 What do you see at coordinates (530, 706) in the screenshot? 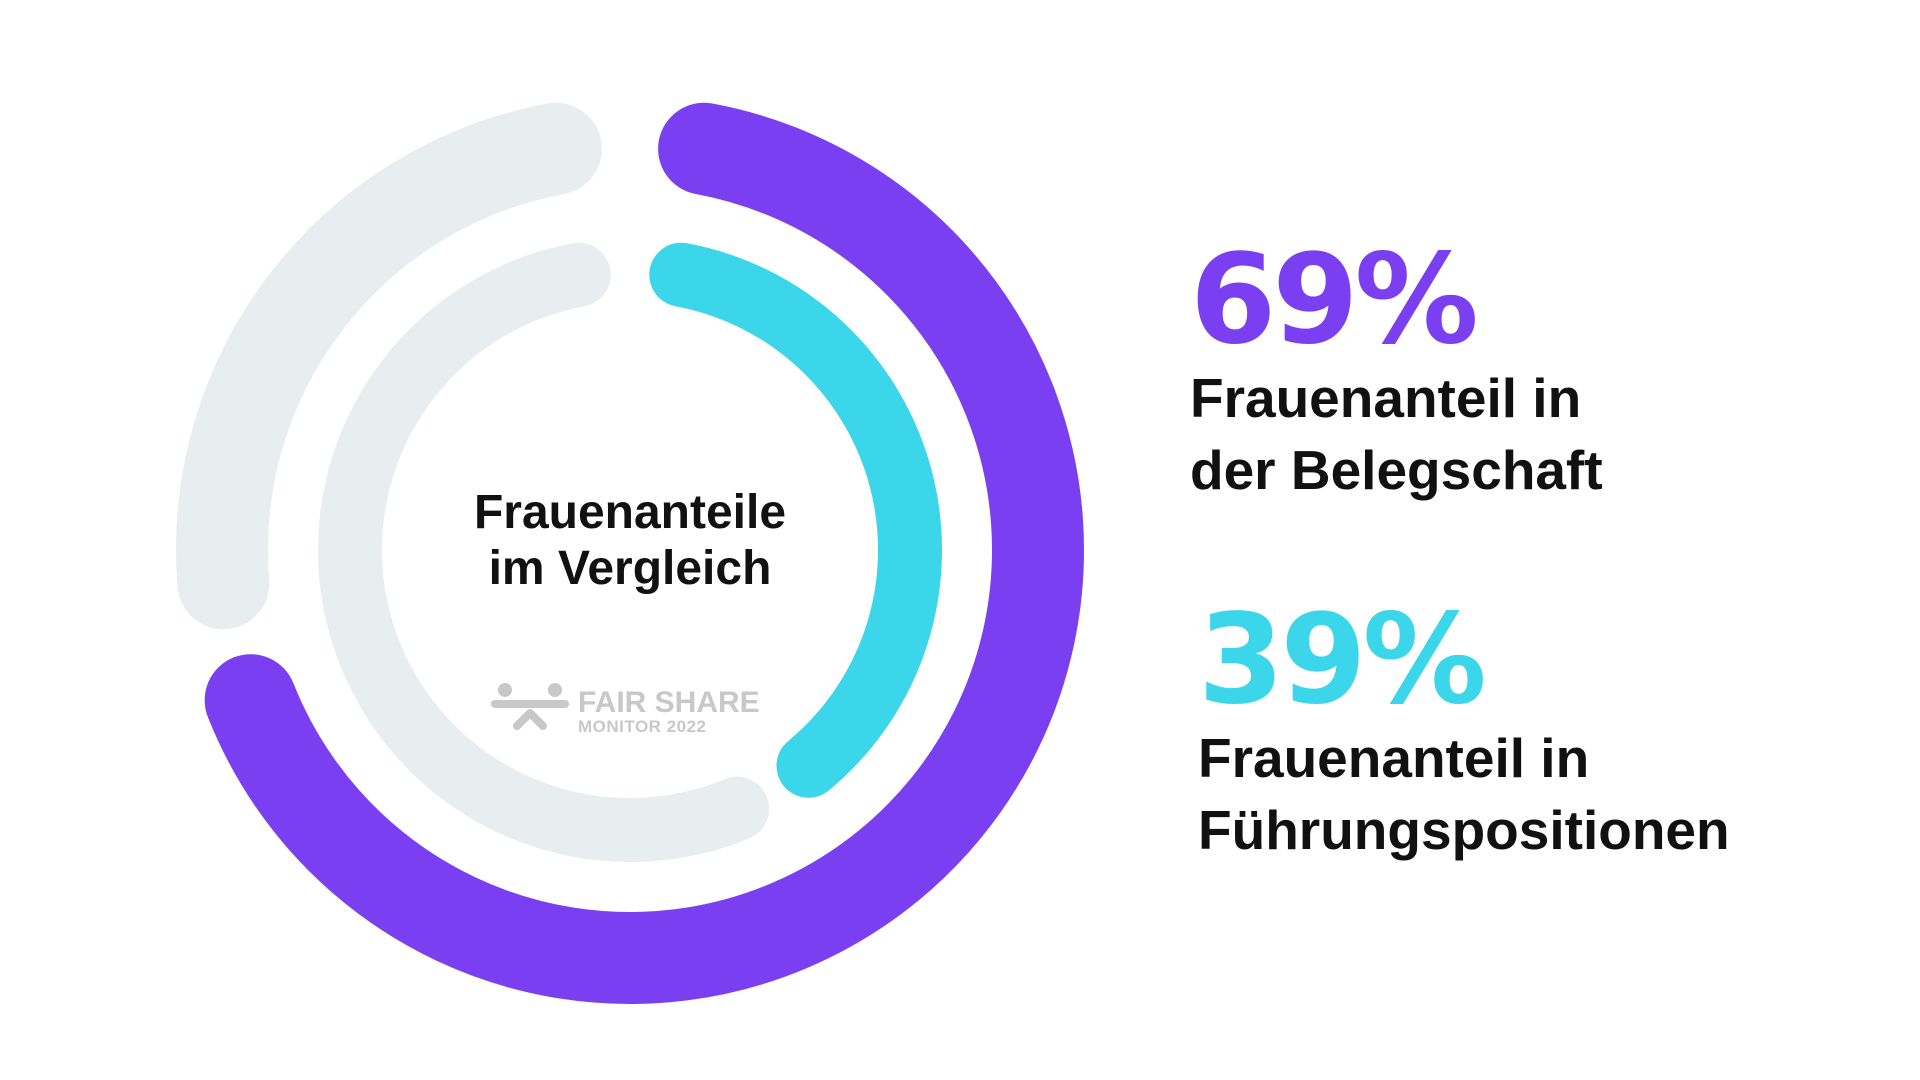
I see `logo-mark-icon` at bounding box center [530, 706].